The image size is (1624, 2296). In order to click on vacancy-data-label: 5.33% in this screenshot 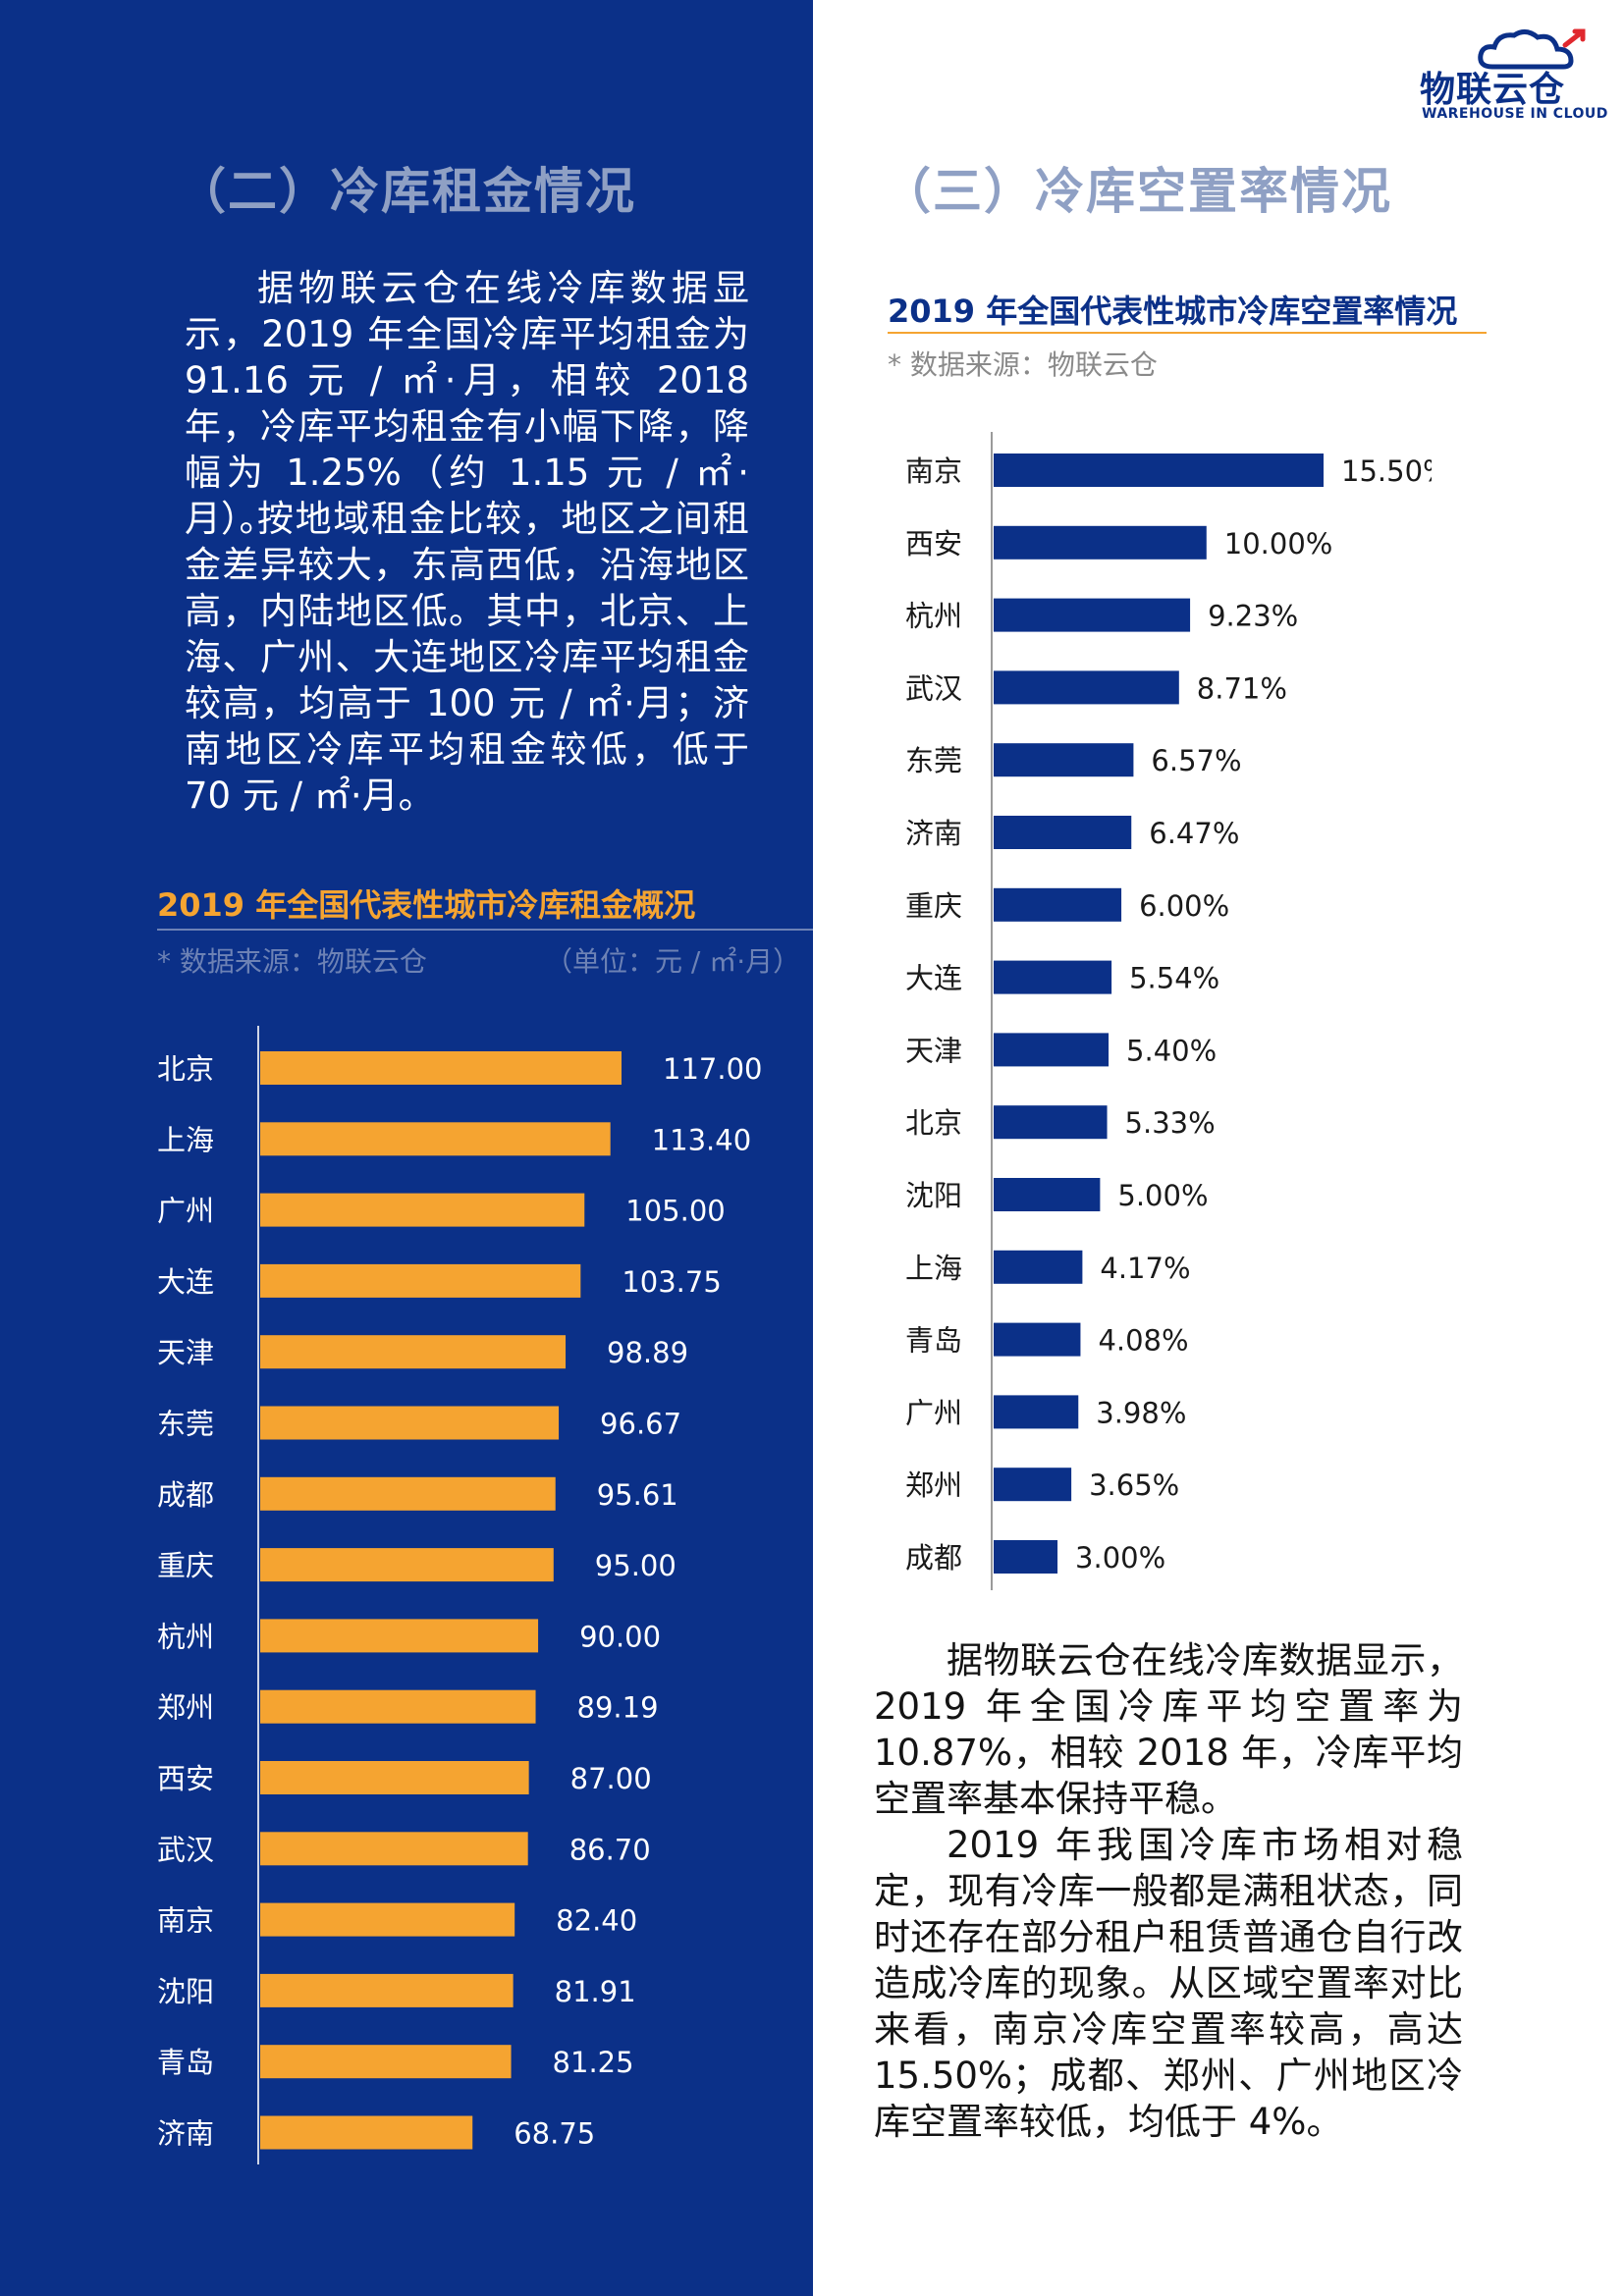, I will do `click(1170, 1123)`.